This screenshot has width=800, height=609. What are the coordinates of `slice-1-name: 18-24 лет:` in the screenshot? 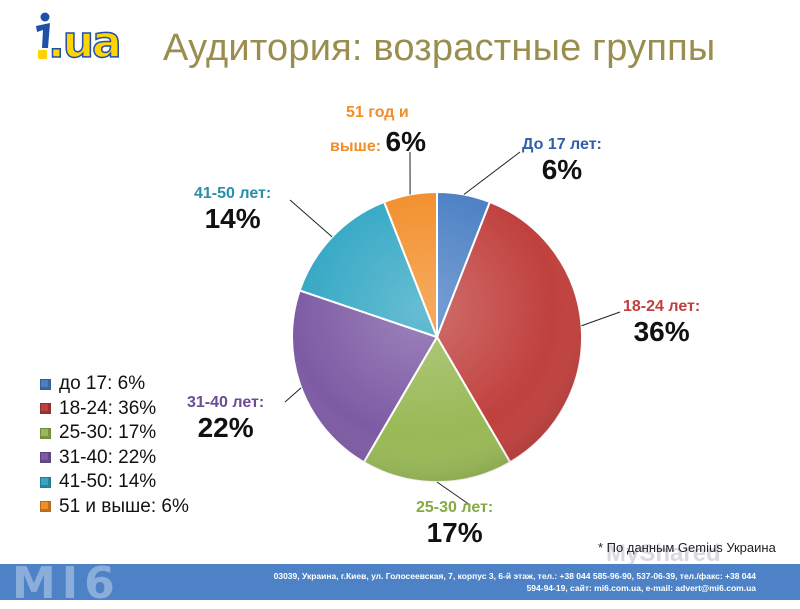 It's located at (661, 307).